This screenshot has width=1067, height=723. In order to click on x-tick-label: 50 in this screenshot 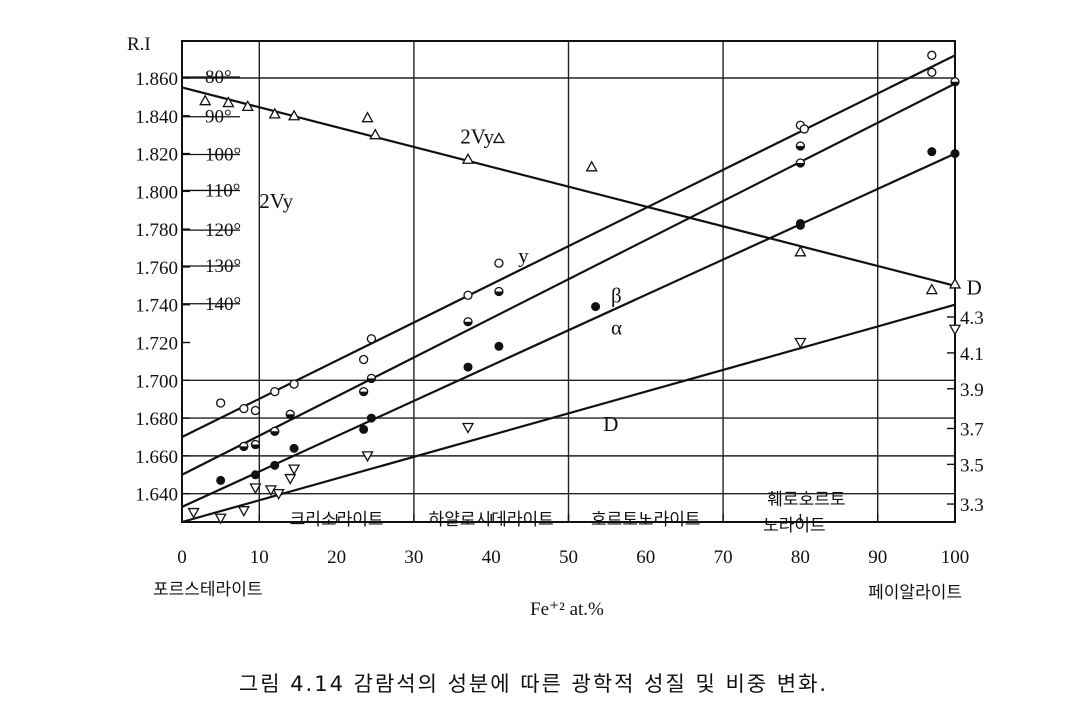, I will do `click(568, 557)`.